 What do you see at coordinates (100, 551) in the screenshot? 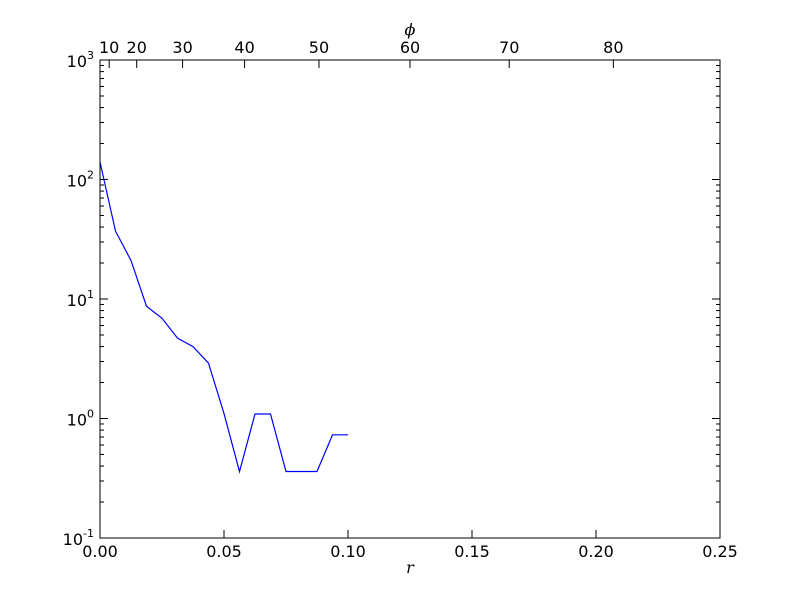
I see `x-tick-label: 0.00` at bounding box center [100, 551].